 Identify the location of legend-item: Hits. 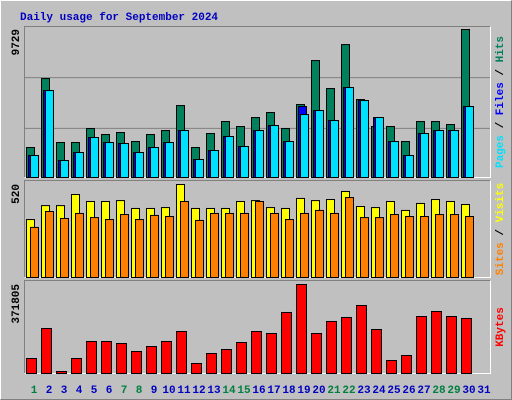
(501, 49).